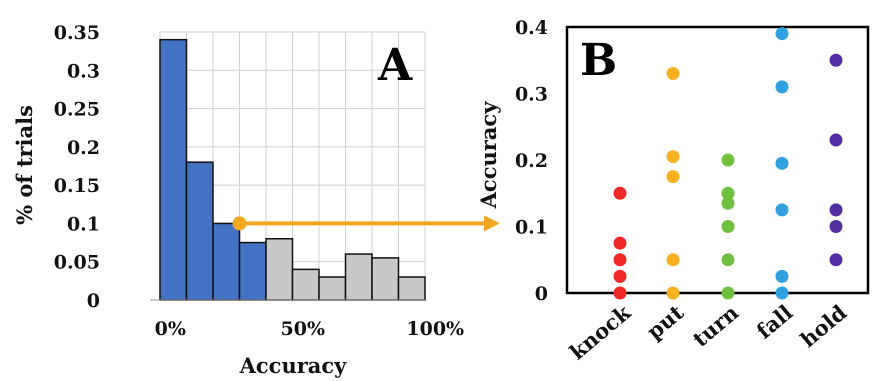 The width and height of the screenshot is (884, 381). What do you see at coordinates (24, 165) in the screenshot?
I see `y-axis-label: % of trials` at bounding box center [24, 165].